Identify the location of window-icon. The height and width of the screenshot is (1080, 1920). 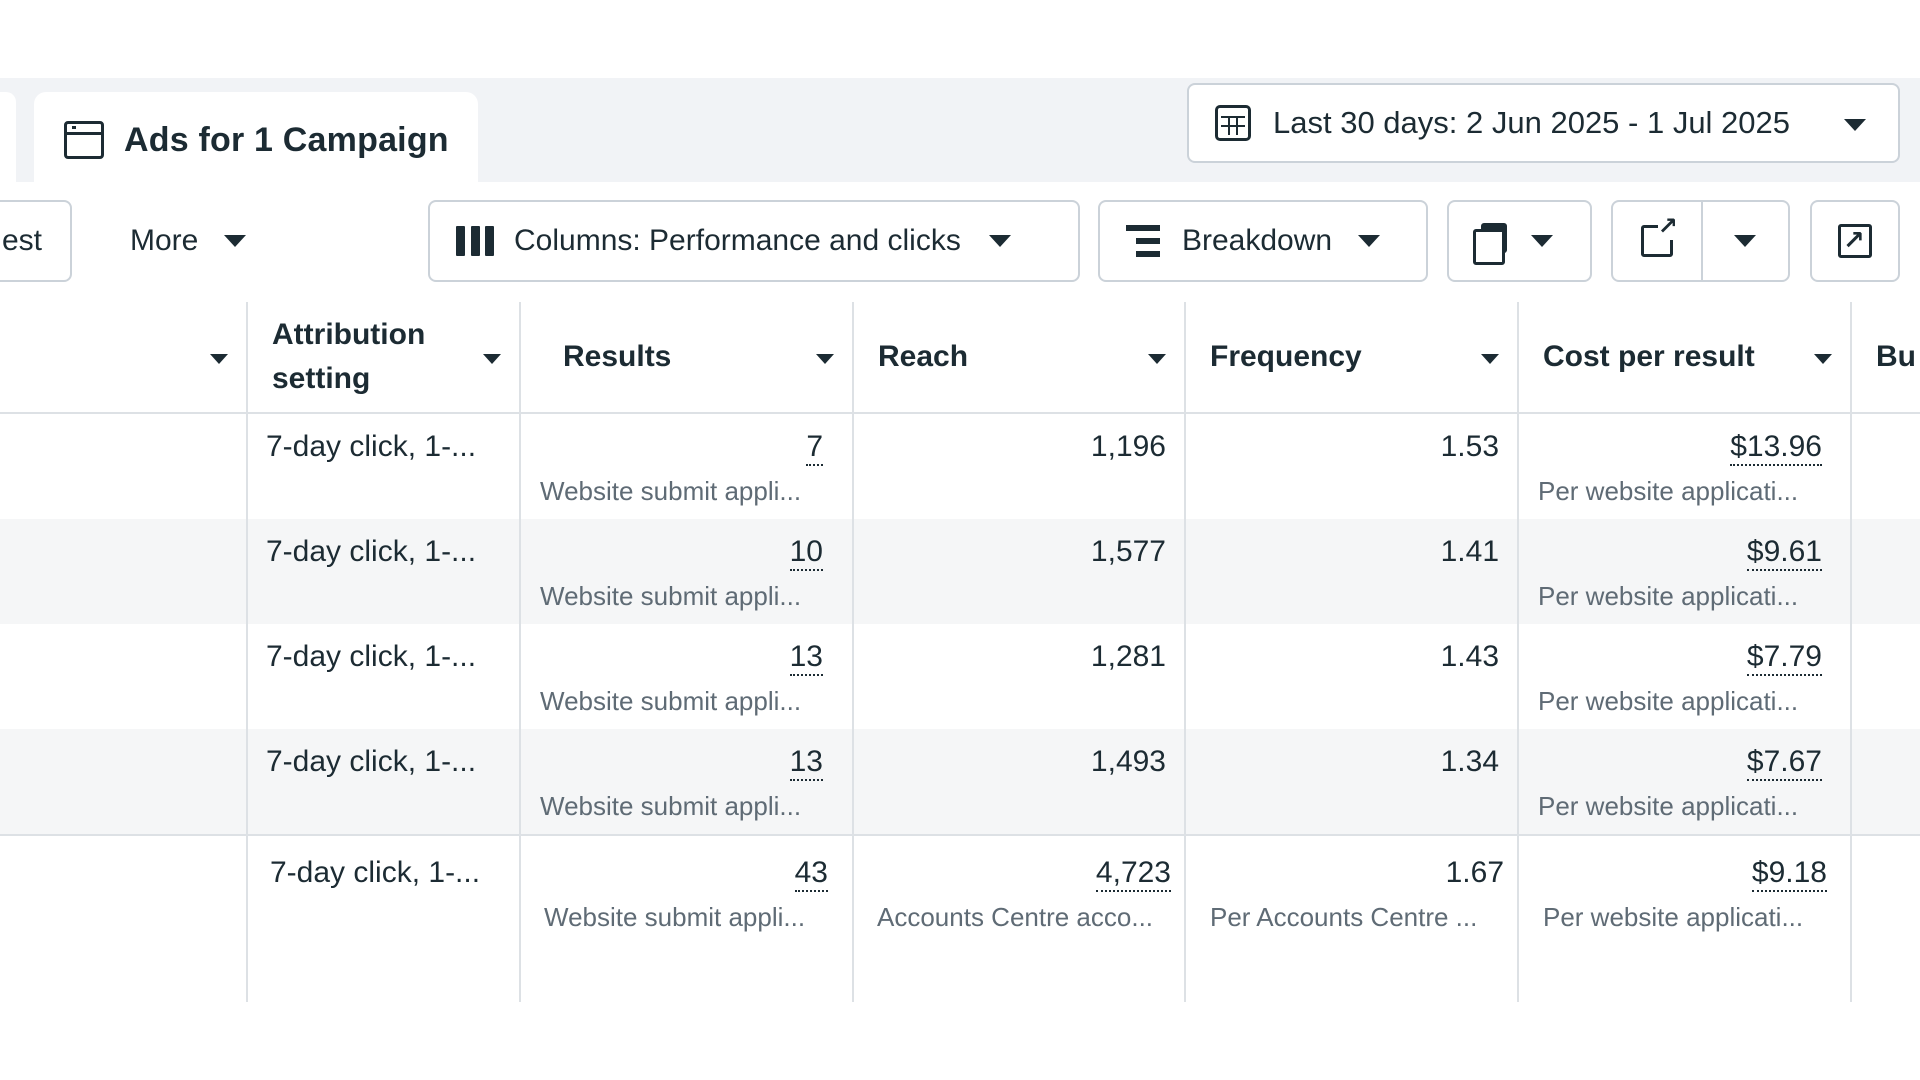
(84, 140).